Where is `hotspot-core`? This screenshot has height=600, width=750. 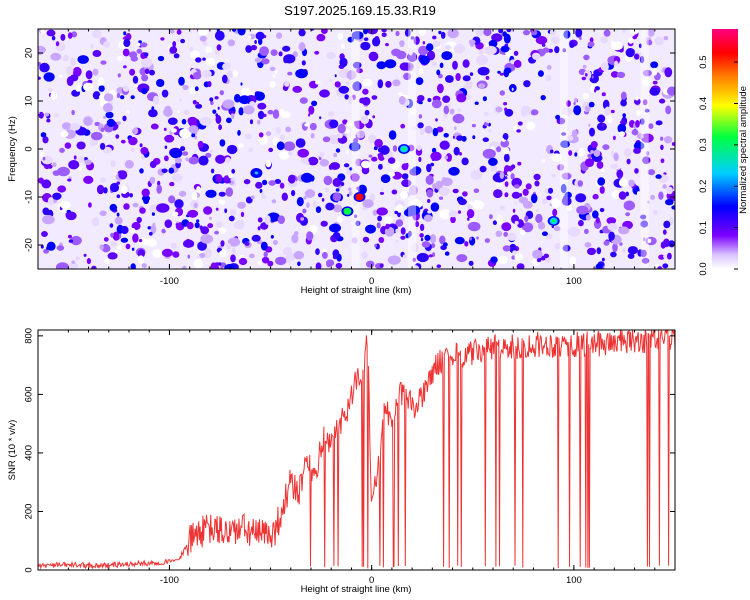 hotspot-core is located at coordinates (359, 197).